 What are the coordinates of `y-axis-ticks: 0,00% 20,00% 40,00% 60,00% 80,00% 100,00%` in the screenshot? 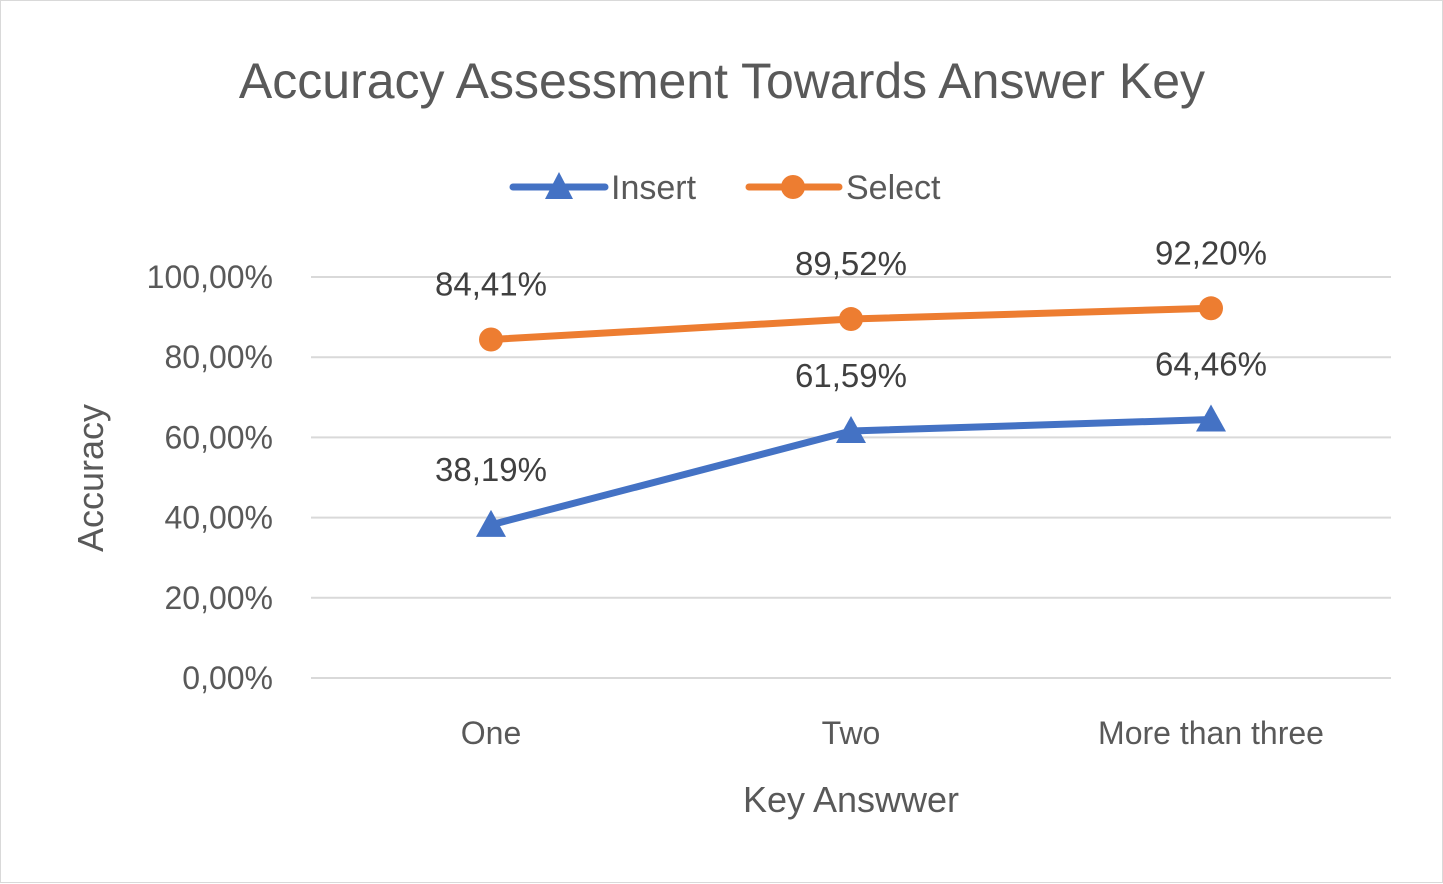 It's located at (210, 477).